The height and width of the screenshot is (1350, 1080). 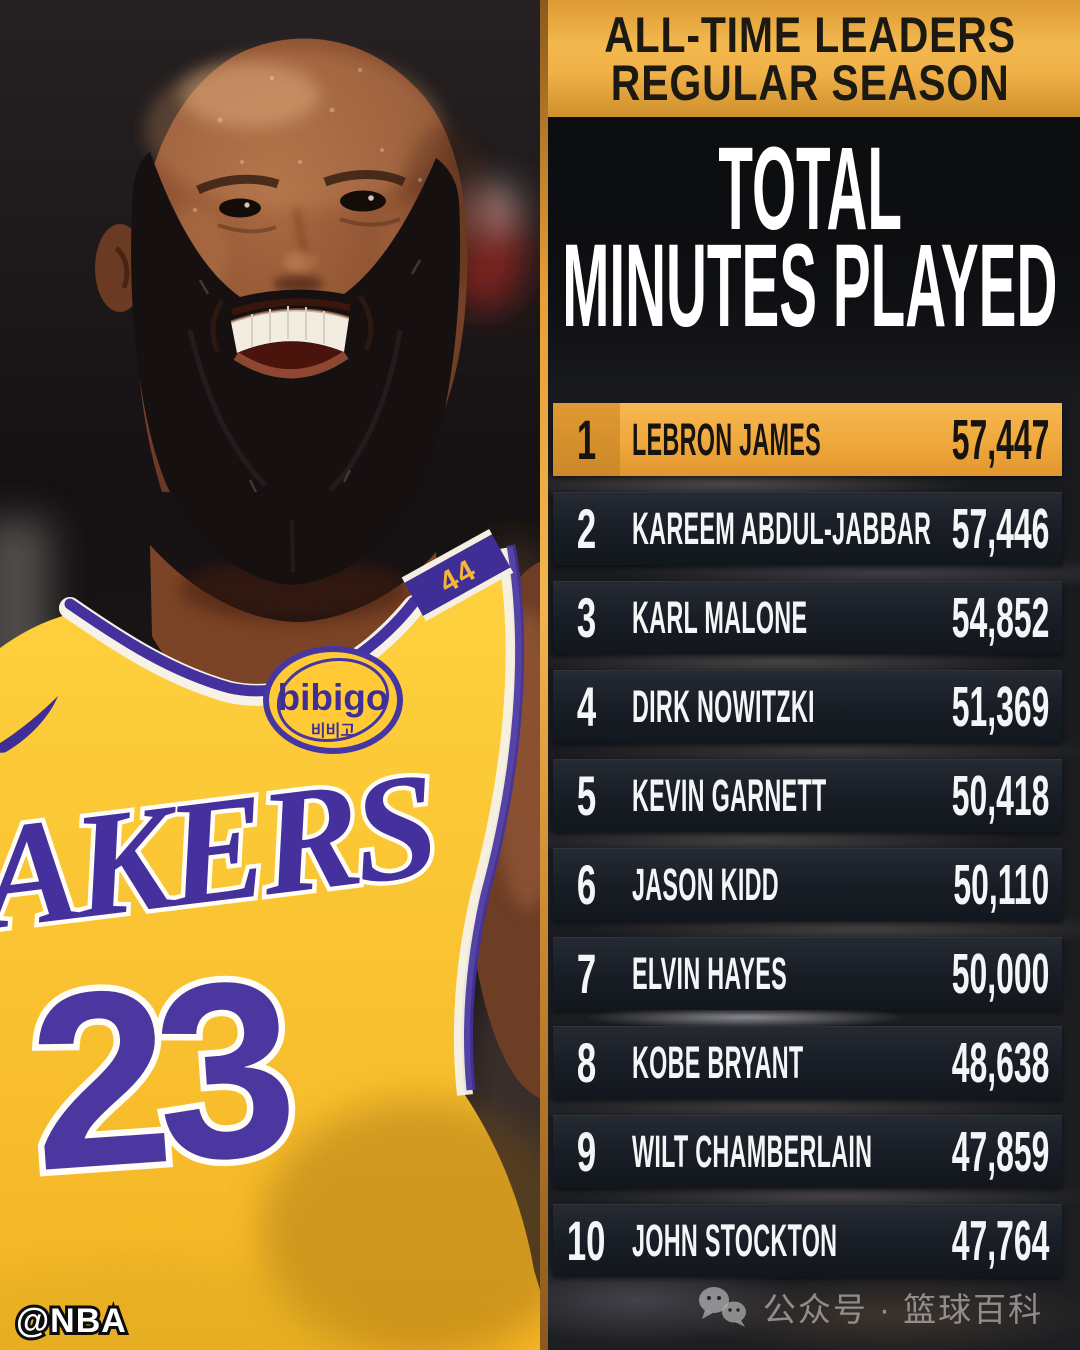 I want to click on table-row: 3 KARL MALONE 54,852, so click(x=807, y=617).